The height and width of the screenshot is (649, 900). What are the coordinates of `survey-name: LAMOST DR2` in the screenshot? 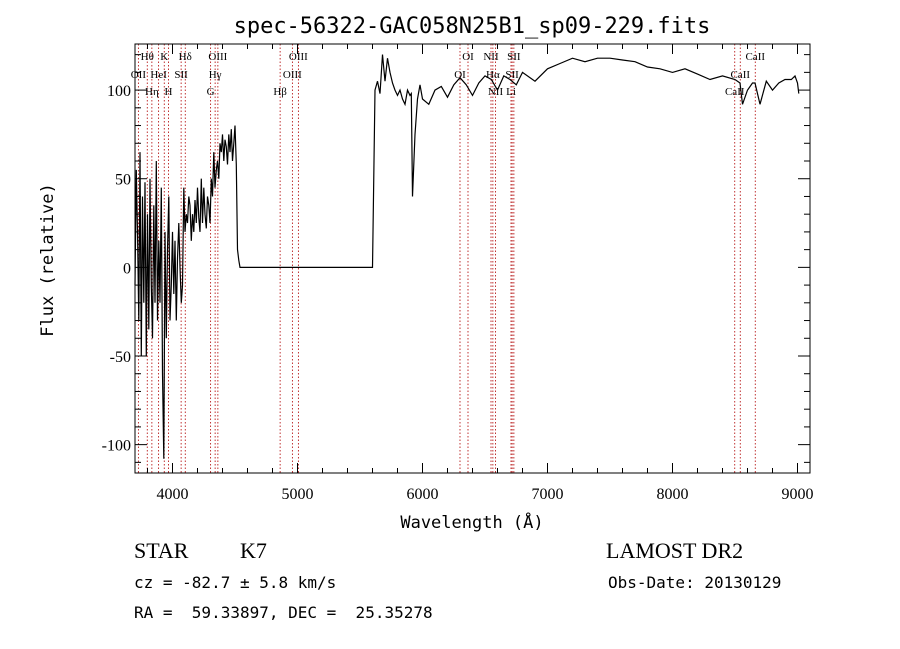 It's located at (675, 550).